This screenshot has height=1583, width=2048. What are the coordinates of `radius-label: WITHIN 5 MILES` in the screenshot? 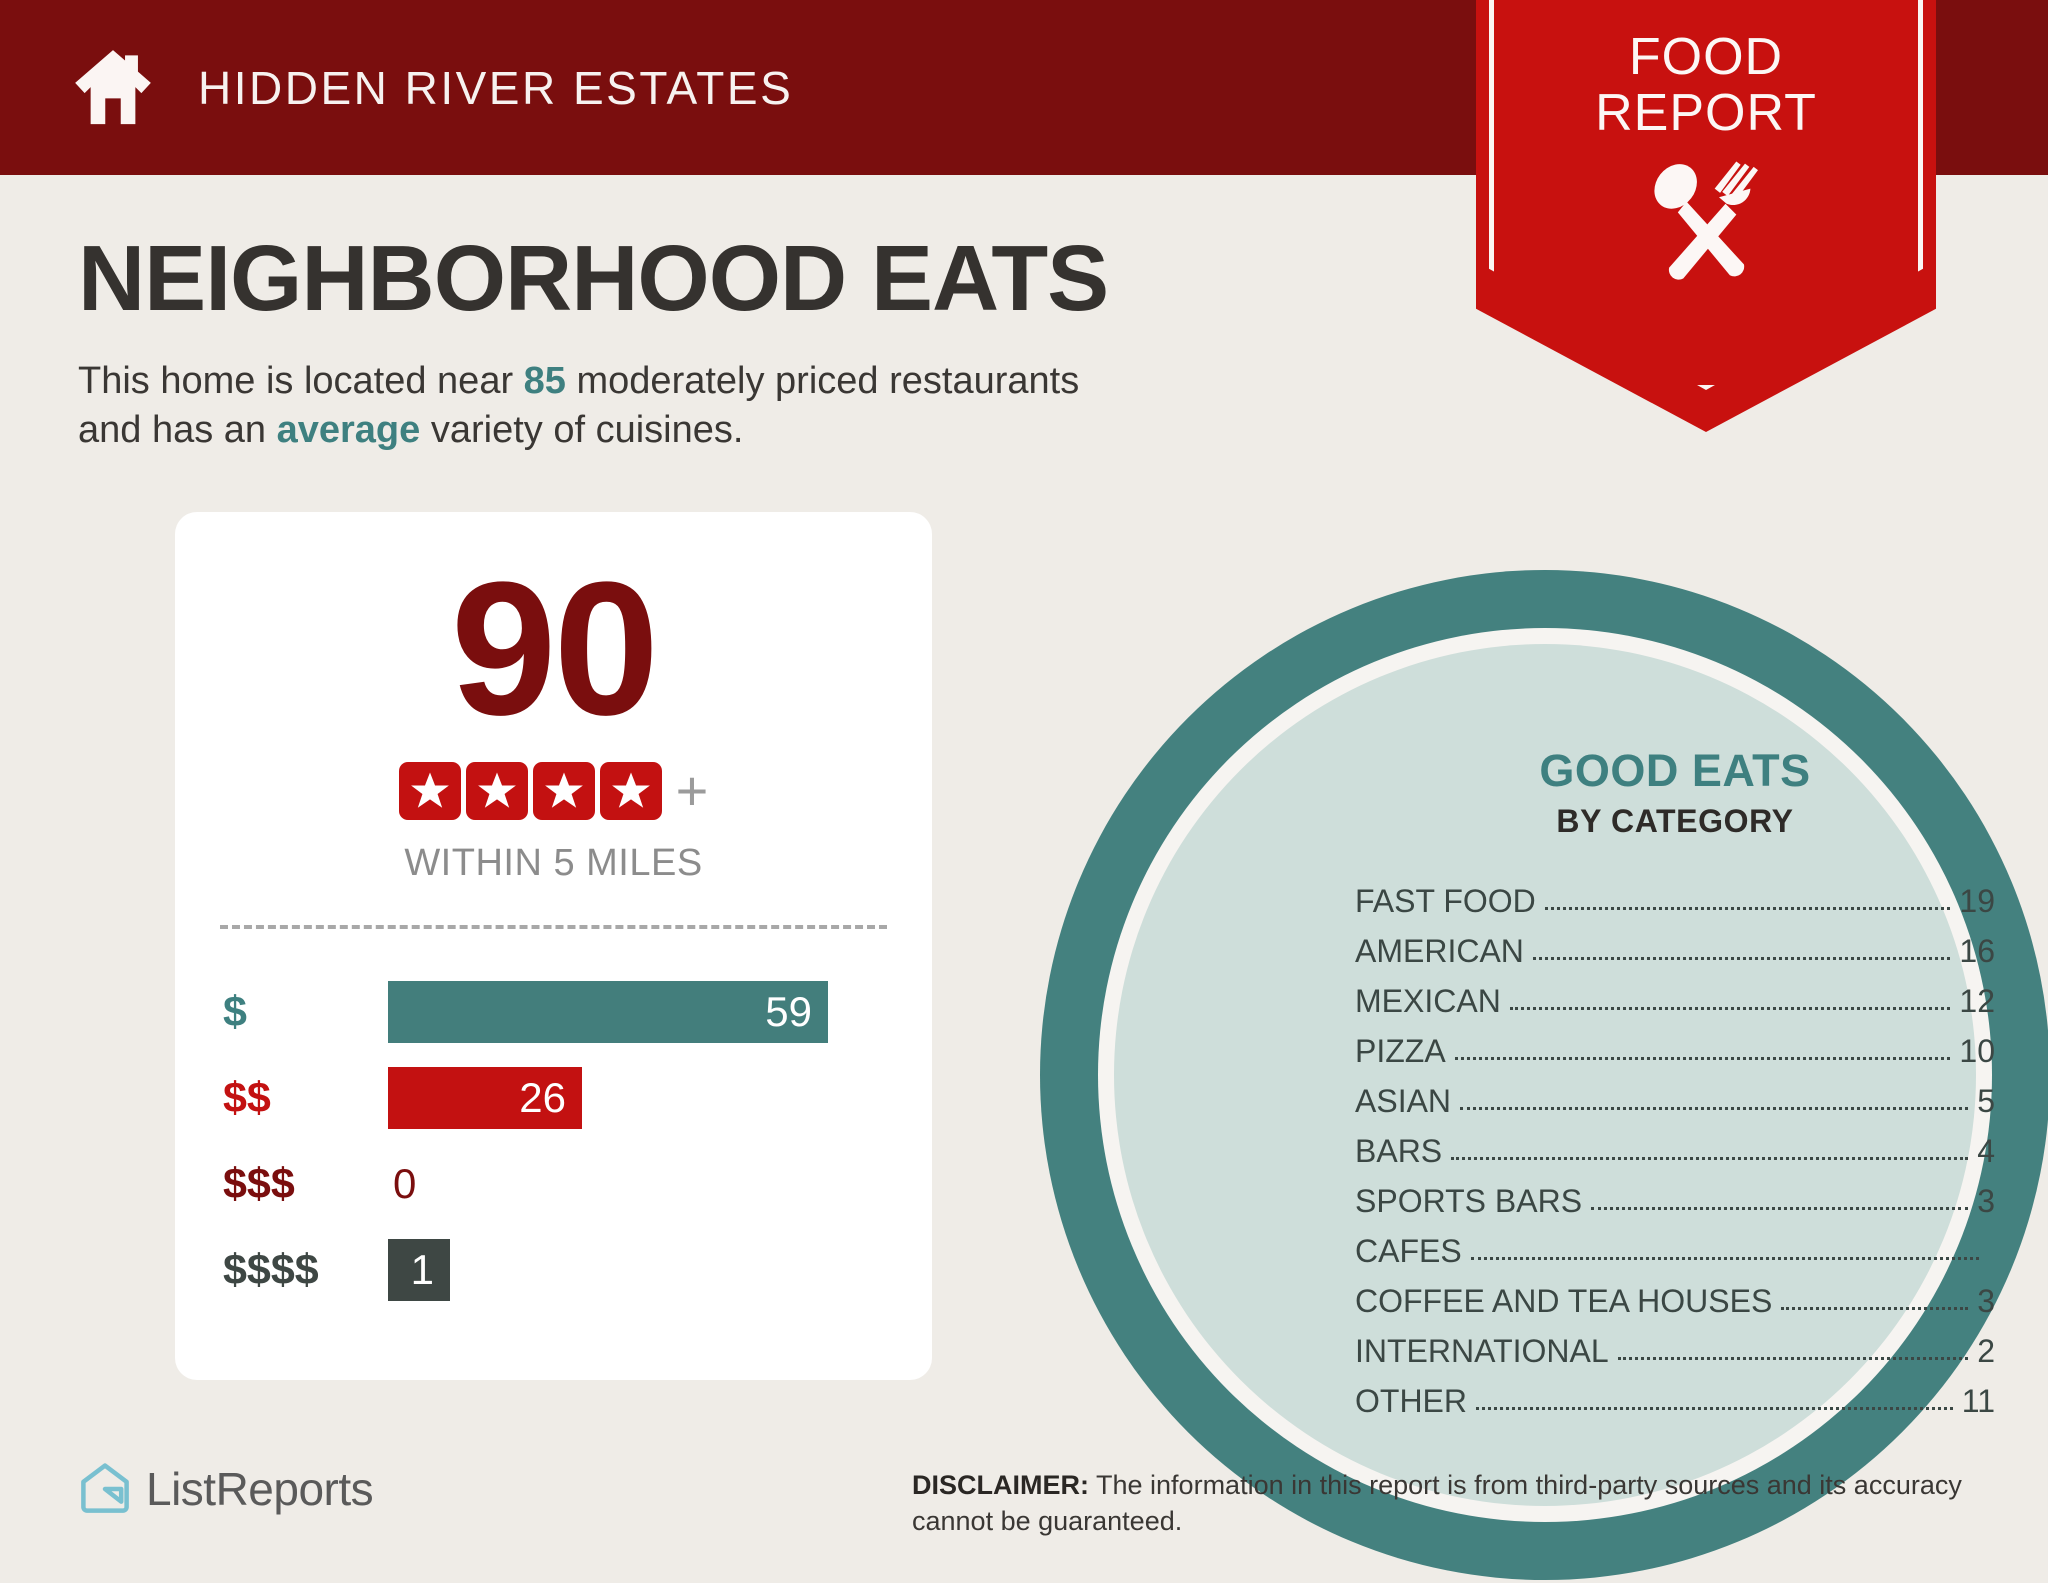 It's located at (553, 863).